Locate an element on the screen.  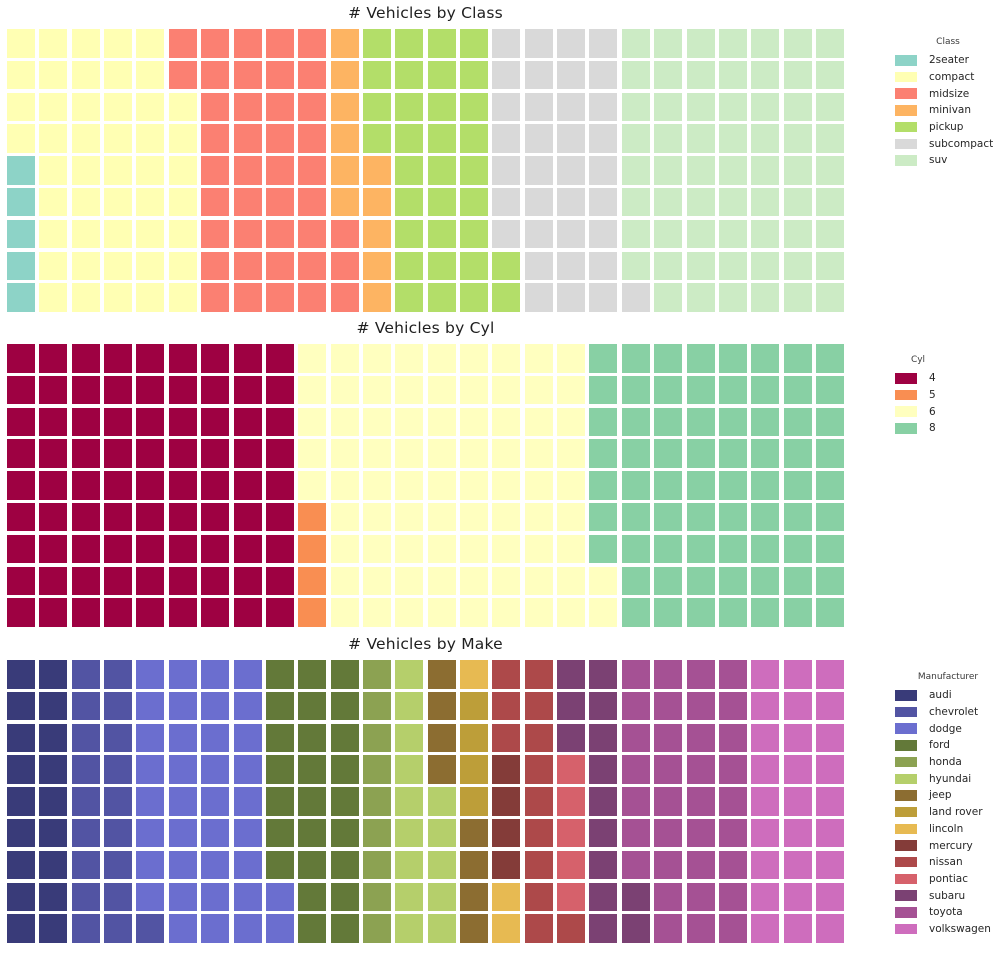
legend-label: hyundai is located at coordinates (950, 778).